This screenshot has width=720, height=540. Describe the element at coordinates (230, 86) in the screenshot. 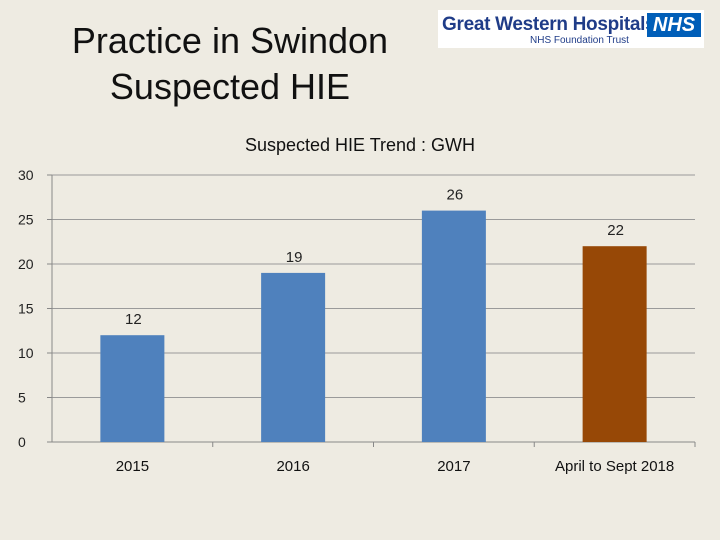

I see `slide-title-line-2: Suspected HIE` at that location.